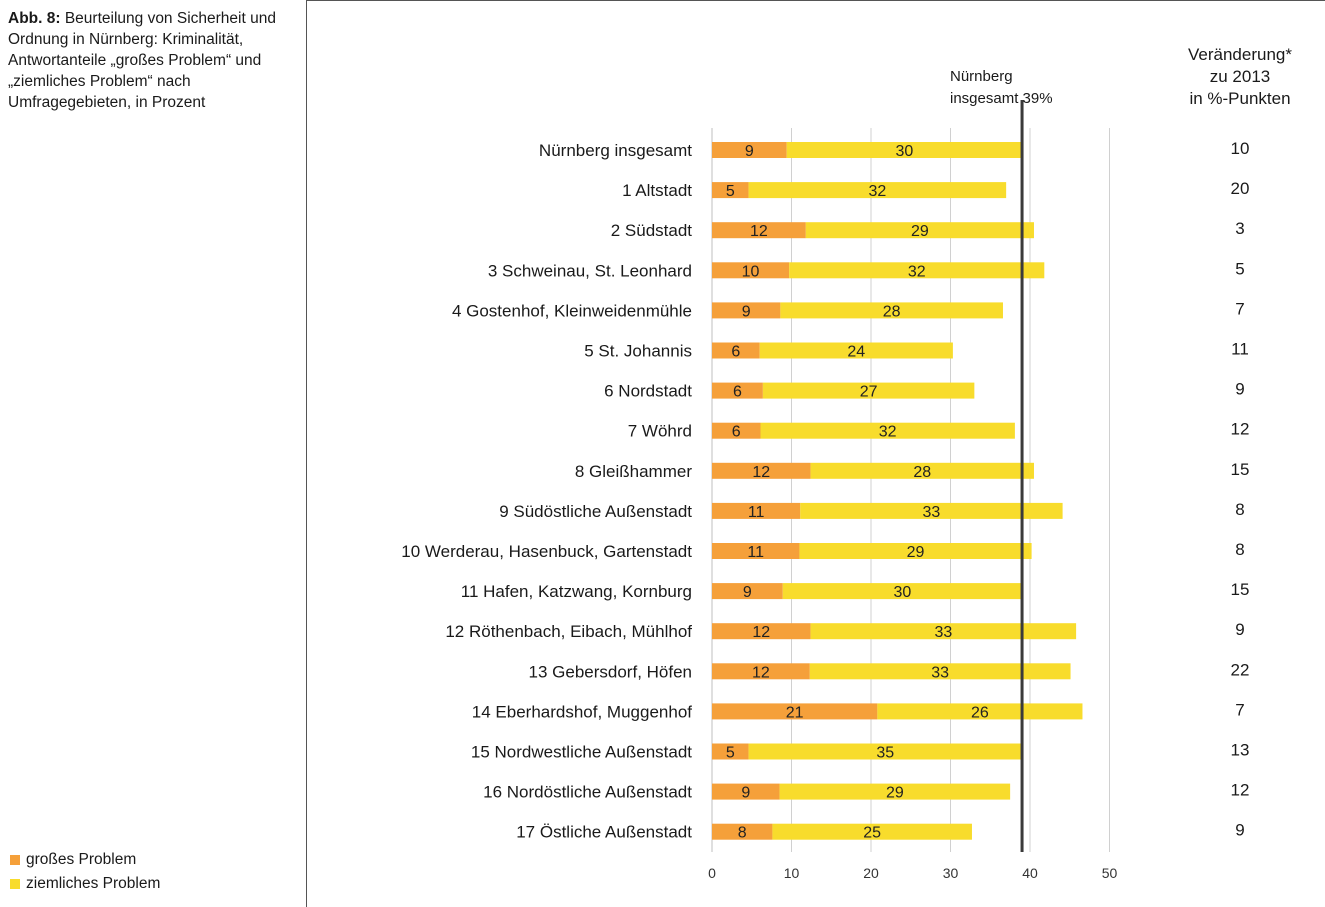 This screenshot has width=1325, height=907. Describe the element at coordinates (660, 431) in the screenshot. I see `category-label: 7 Wöhrd` at that location.